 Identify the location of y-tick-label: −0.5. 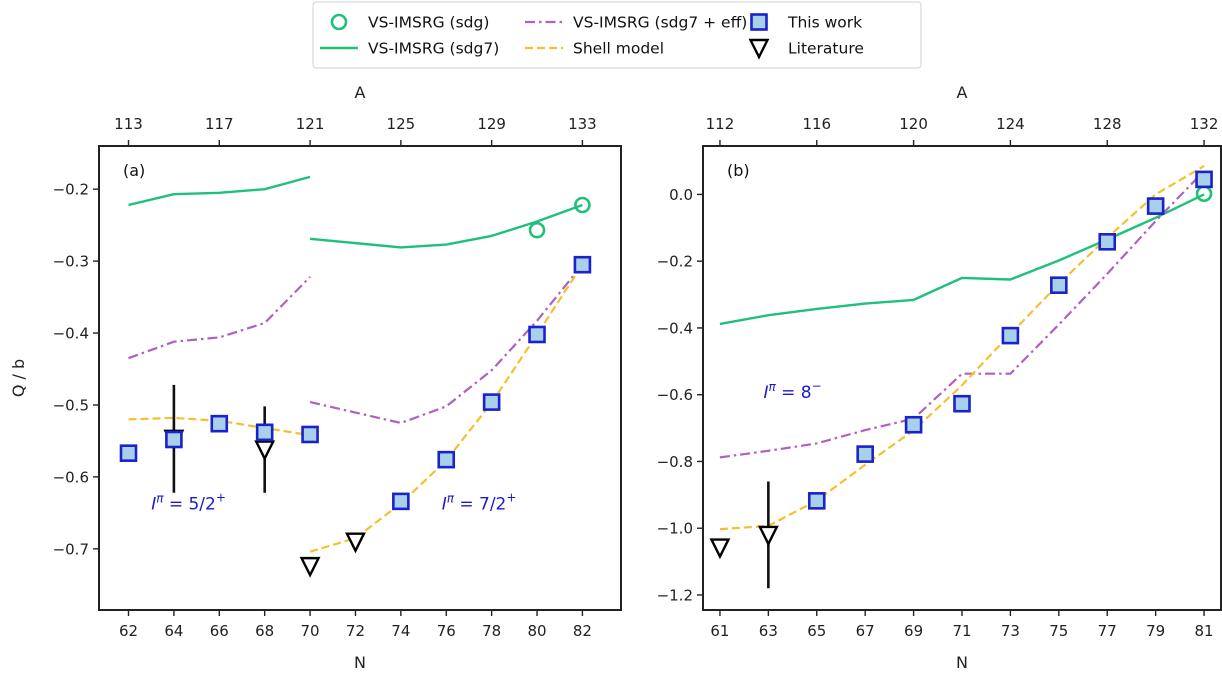
(71, 405).